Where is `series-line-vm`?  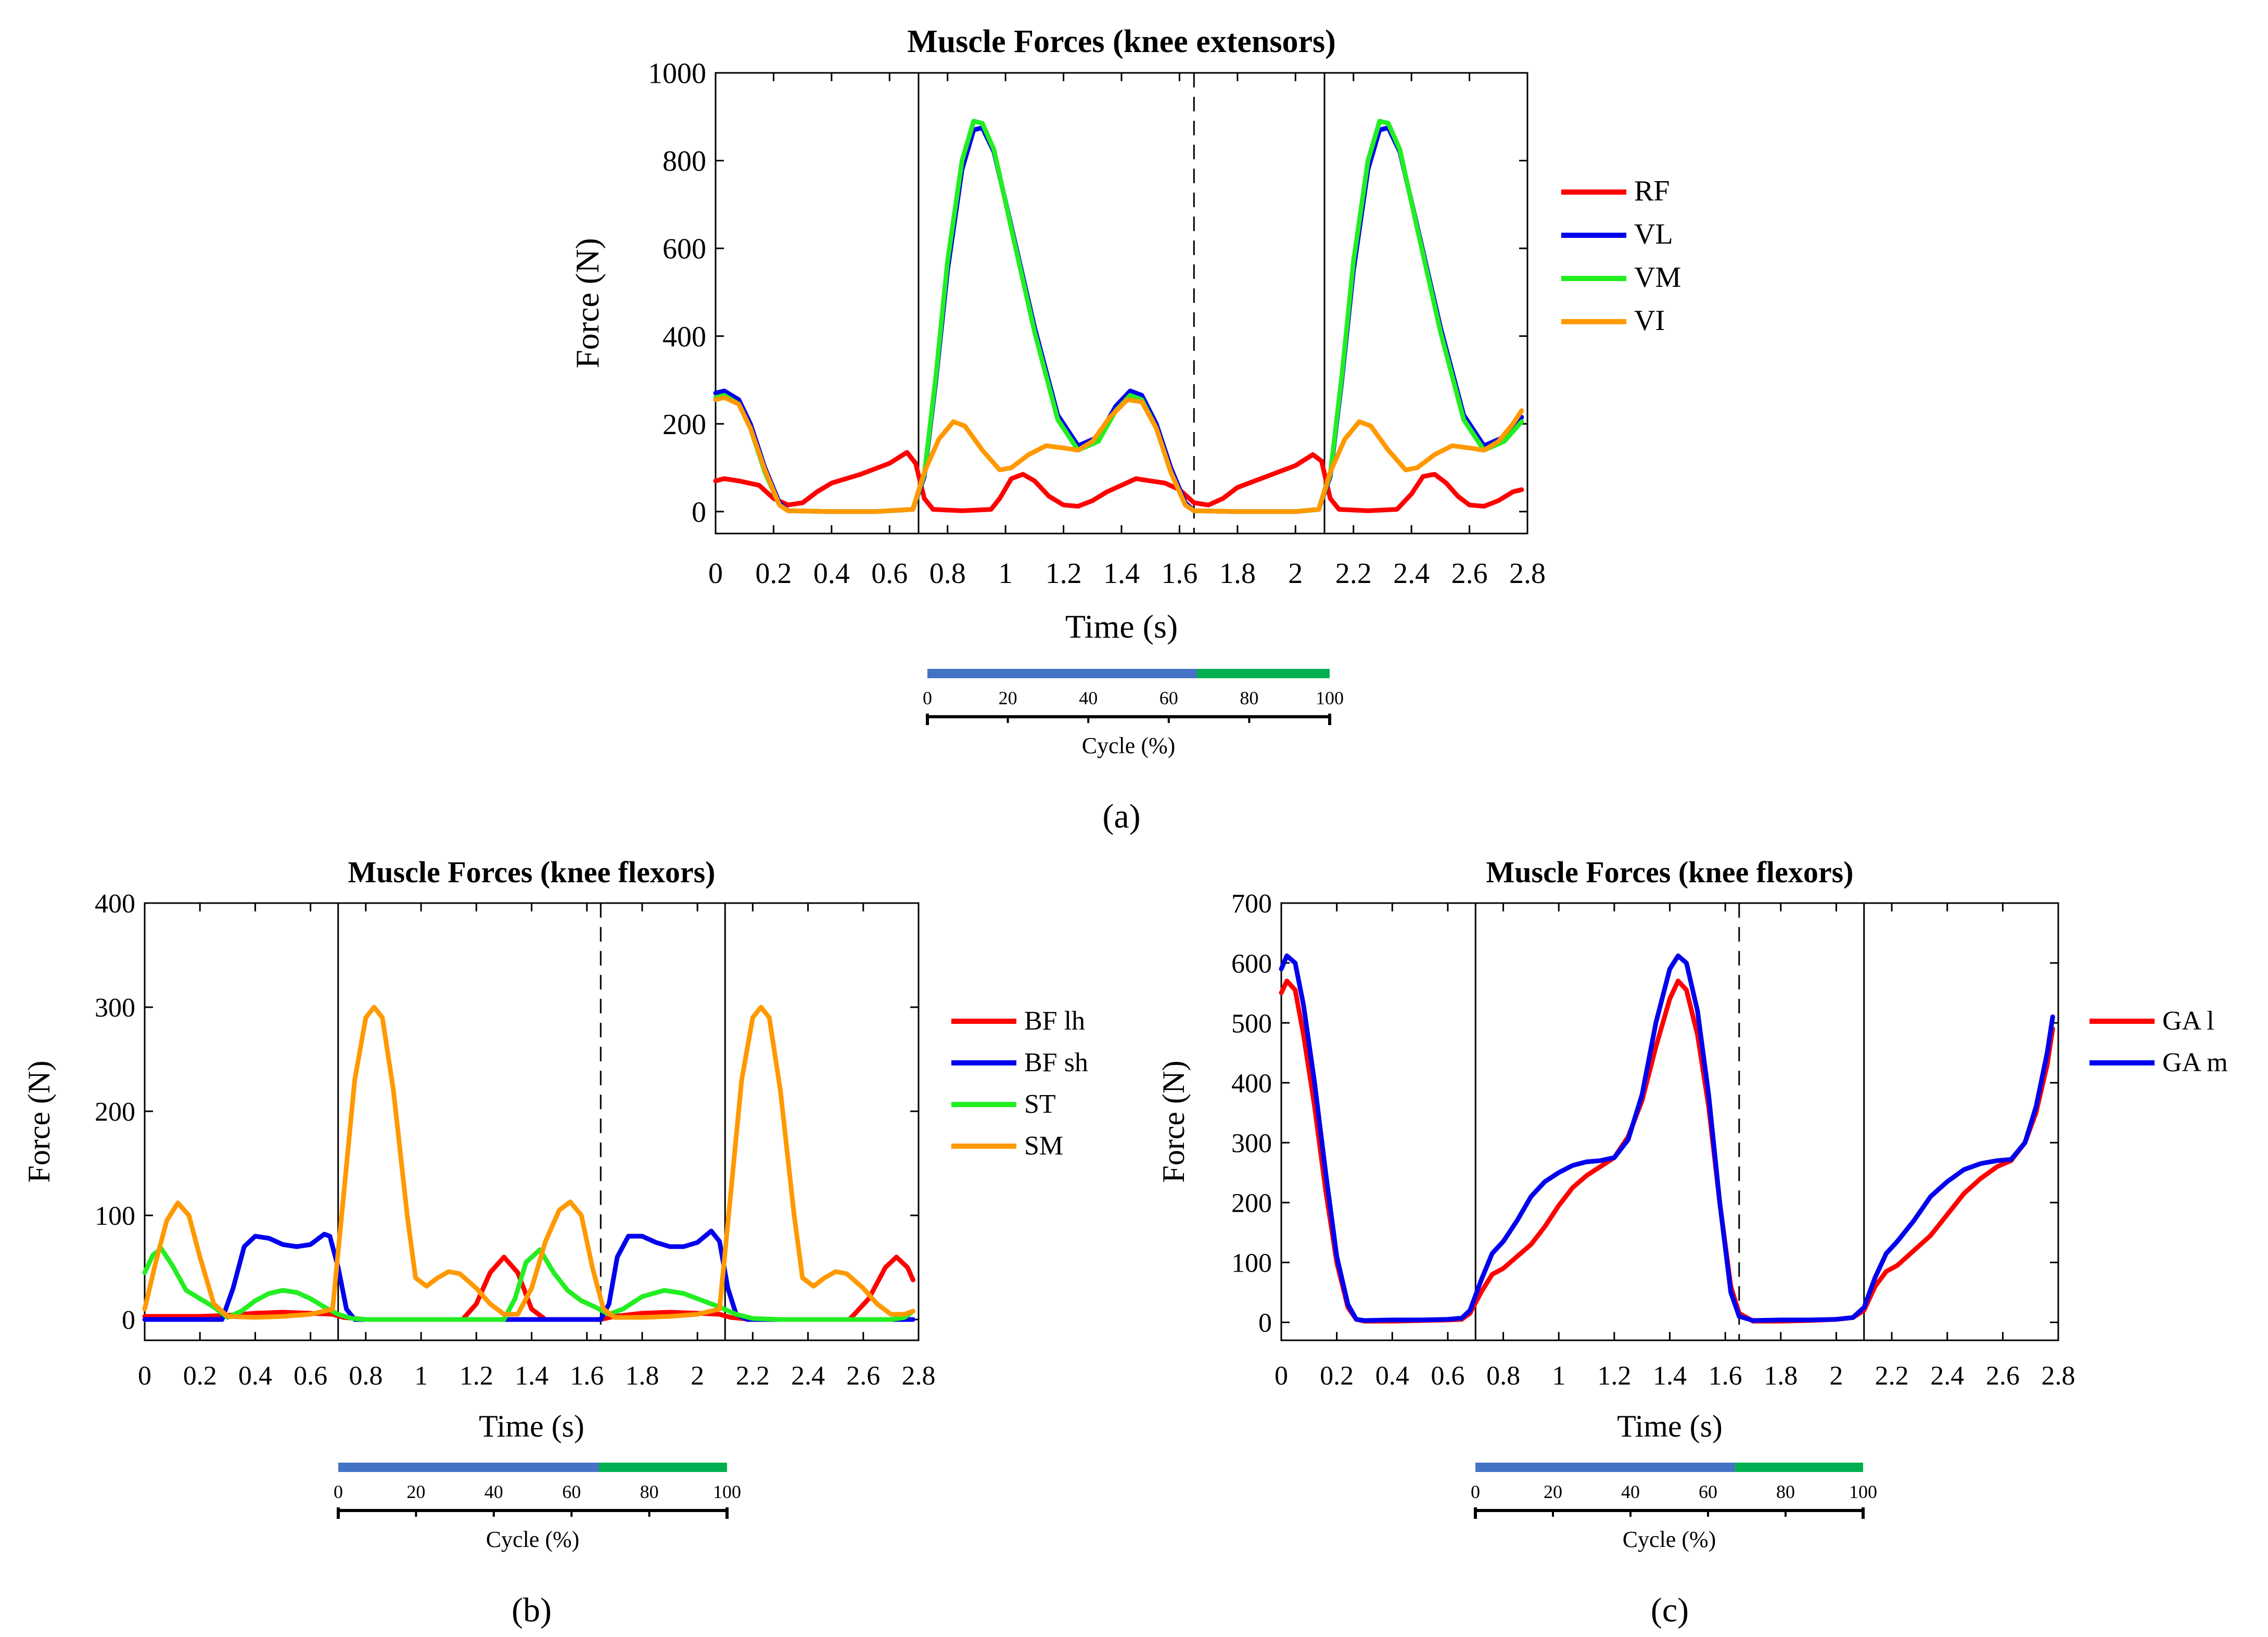 series-line-vm is located at coordinates (1119, 317).